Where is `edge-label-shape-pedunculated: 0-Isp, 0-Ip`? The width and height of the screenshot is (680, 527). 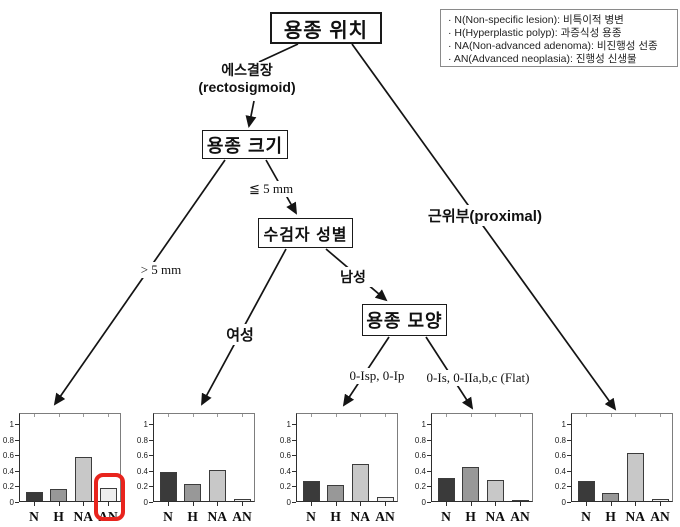 edge-label-shape-pedunculated: 0-Isp, 0-Ip is located at coordinates (377, 376).